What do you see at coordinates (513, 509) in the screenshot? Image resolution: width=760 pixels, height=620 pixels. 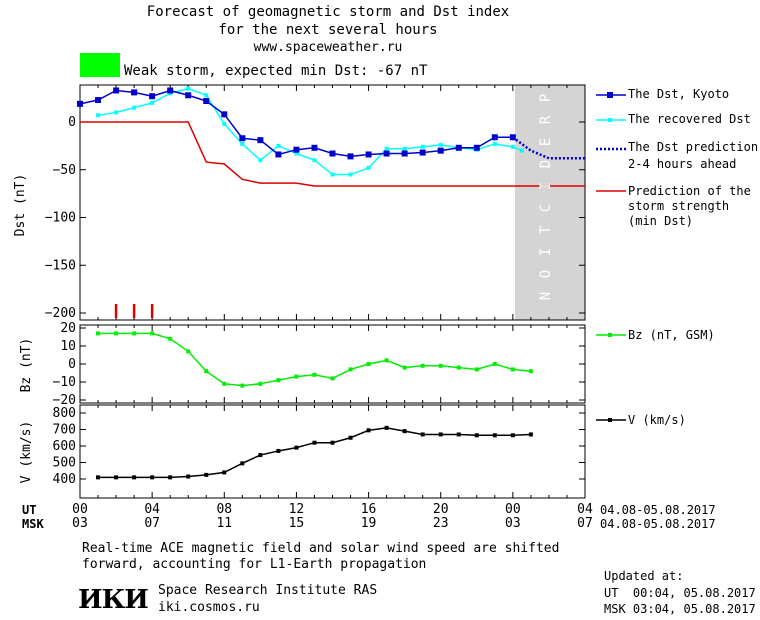 I see `ut-tick-label: 00` at bounding box center [513, 509].